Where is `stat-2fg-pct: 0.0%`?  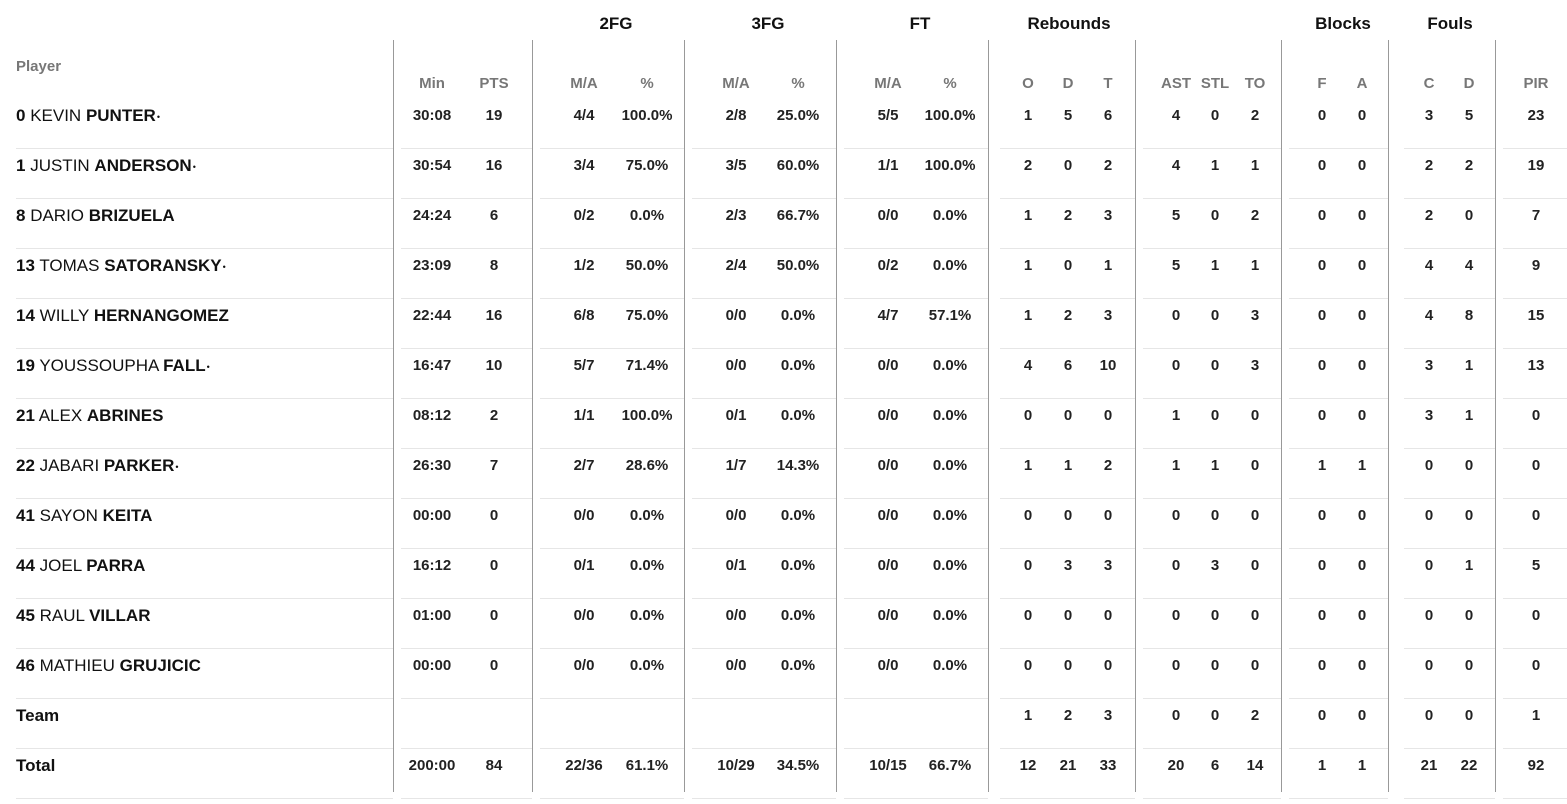 stat-2fg-pct: 0.0% is located at coordinates (647, 615).